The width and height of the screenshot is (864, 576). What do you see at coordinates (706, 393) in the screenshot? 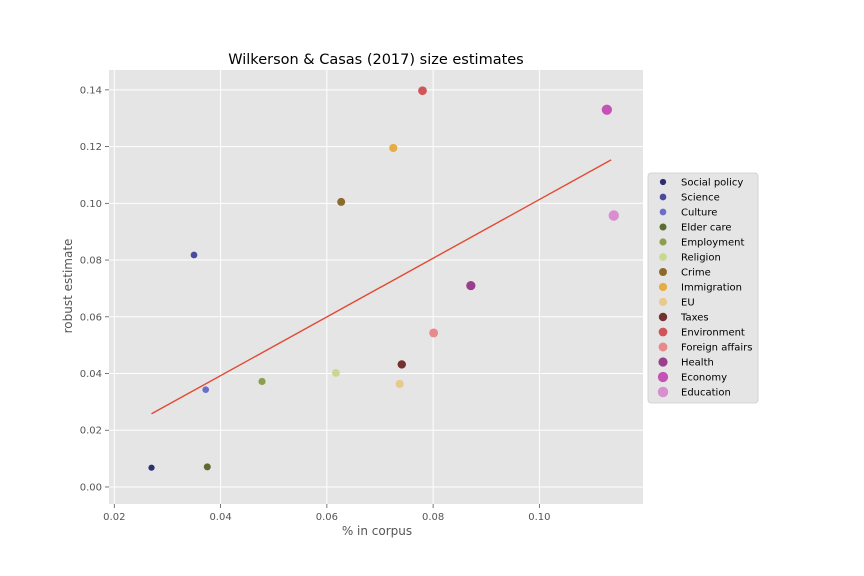
I see `legend-label-education: Education` at bounding box center [706, 393].